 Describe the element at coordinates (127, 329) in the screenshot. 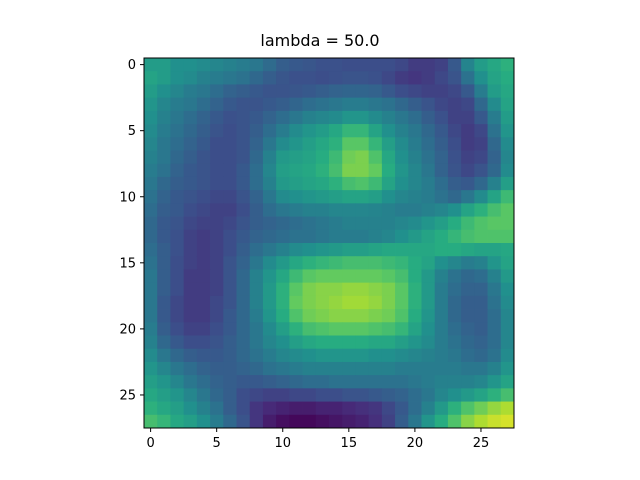

I see `y-tick-label: 20` at that location.